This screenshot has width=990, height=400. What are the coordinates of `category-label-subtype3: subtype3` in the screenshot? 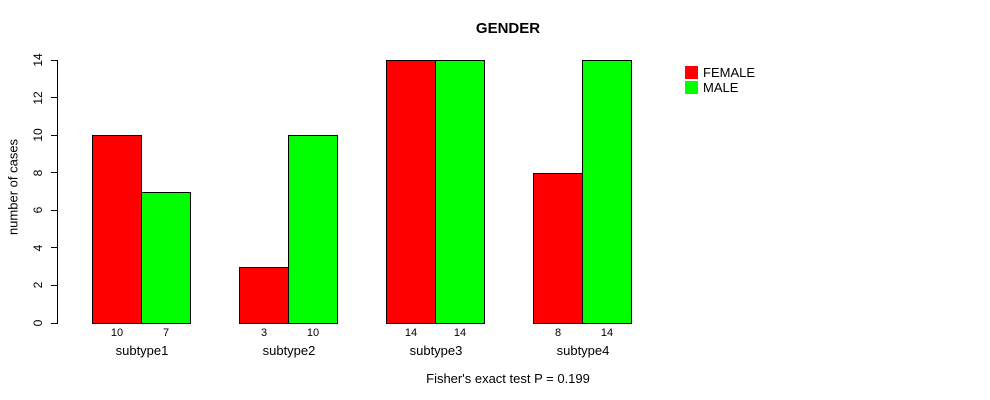 It's located at (436, 350).